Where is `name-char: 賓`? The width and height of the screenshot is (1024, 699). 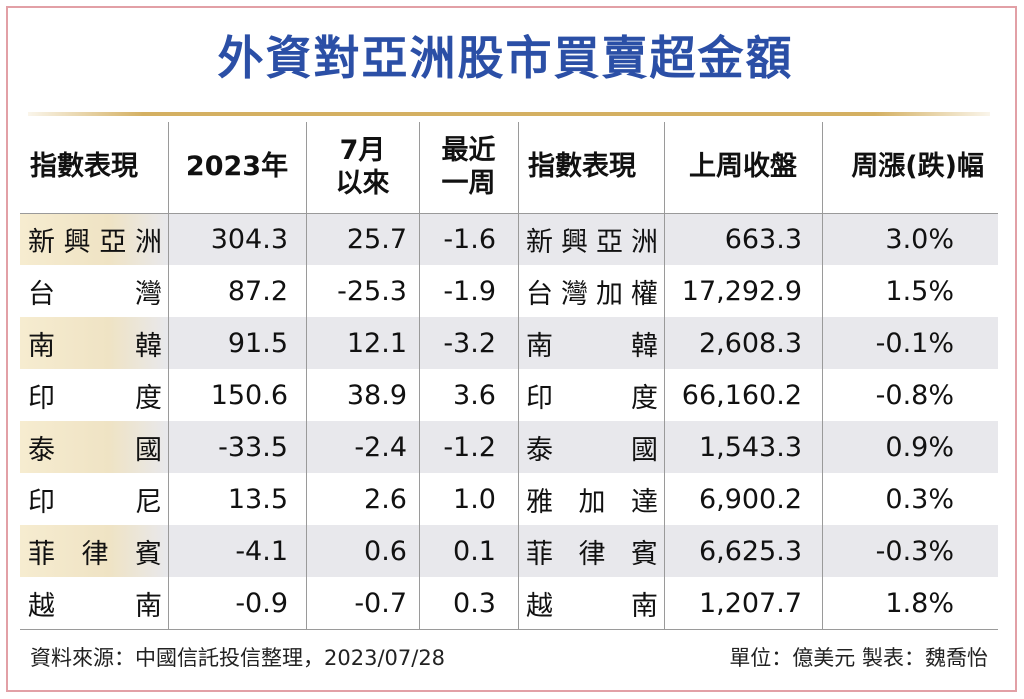 name-char: 賓 is located at coordinates (148, 554).